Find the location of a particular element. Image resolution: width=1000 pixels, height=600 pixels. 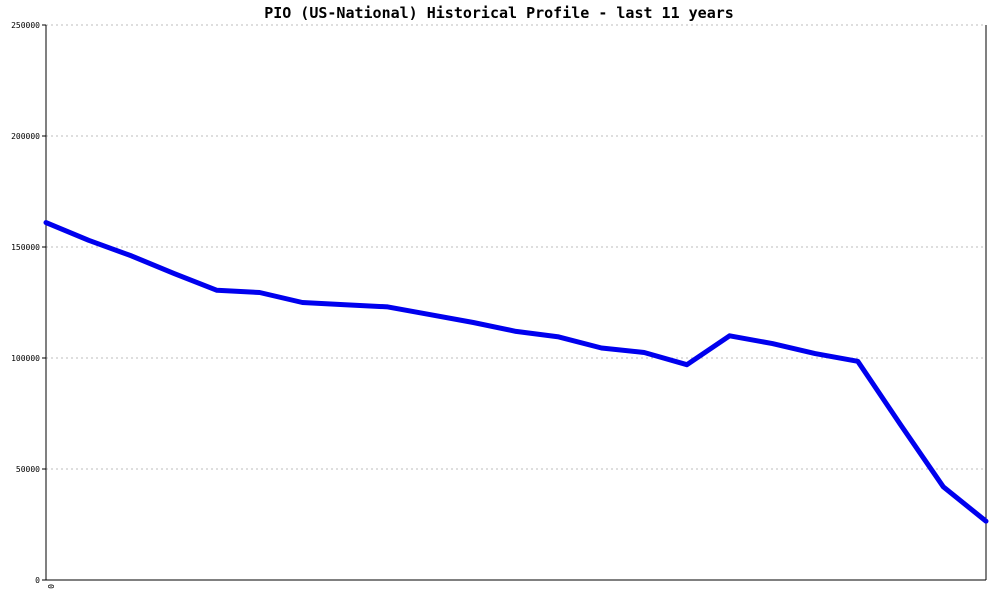

y-tick-label: 100000 is located at coordinates (25, 358).